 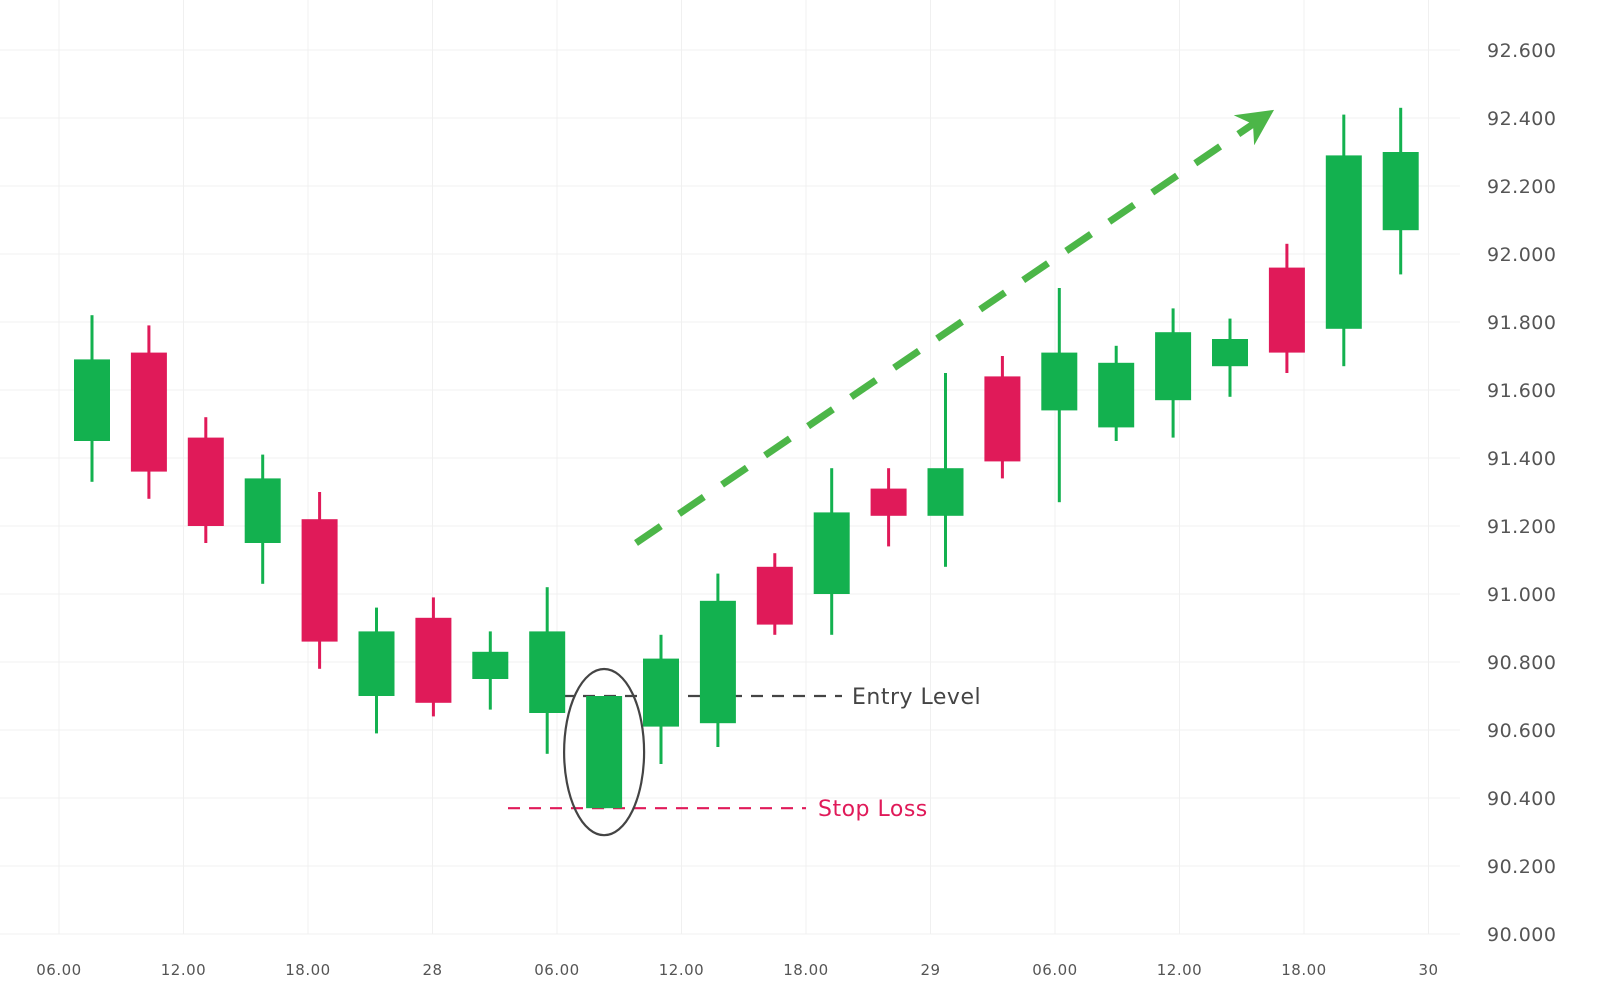 What do you see at coordinates (1521, 391) in the screenshot?
I see `y-tick-label: 91.600` at bounding box center [1521, 391].